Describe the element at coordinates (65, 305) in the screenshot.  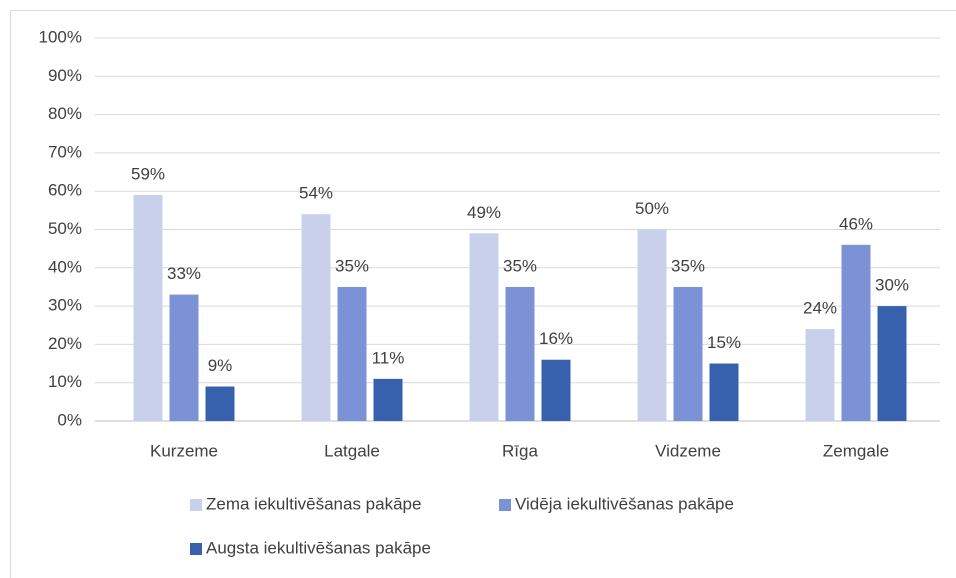
I see `y-tick-label: 30%` at that location.